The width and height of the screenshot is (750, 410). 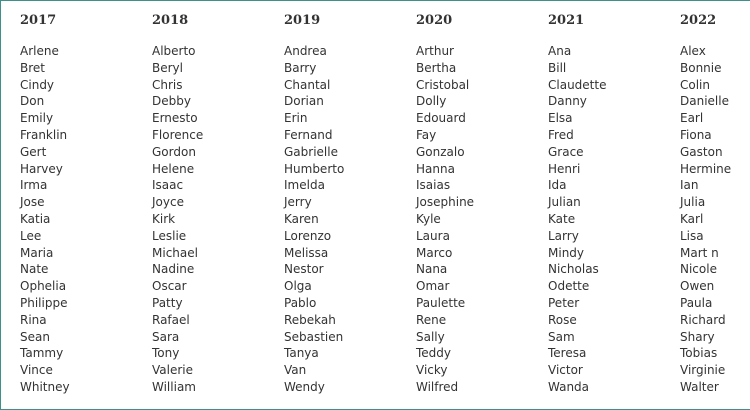 I want to click on storm-name: Gordon, so click(x=174, y=151).